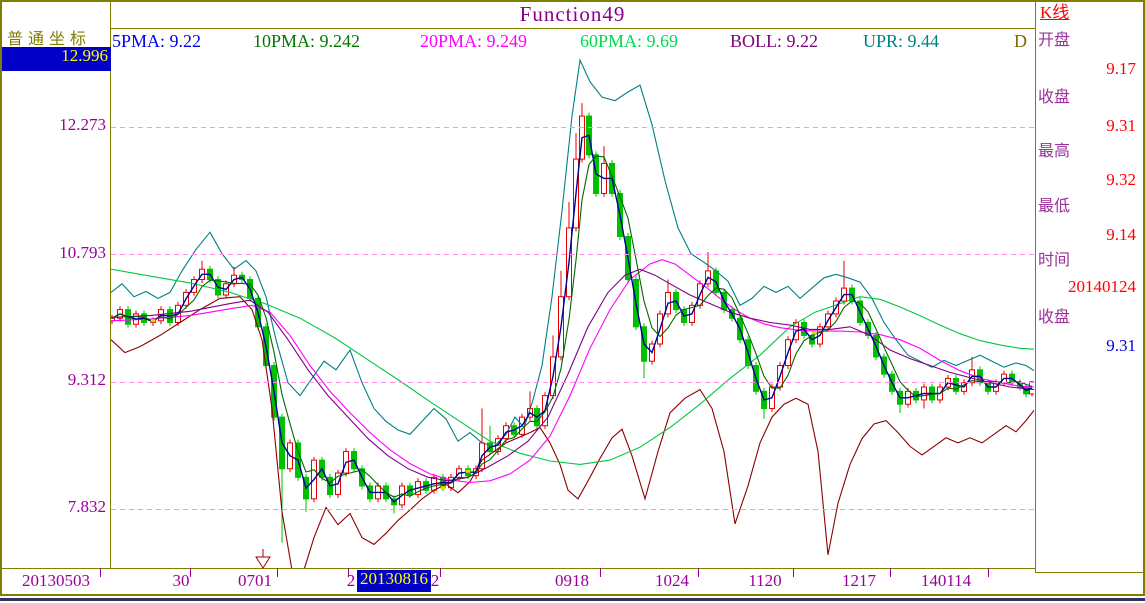 This screenshot has height=603, width=1145. Describe the element at coordinates (1054, 206) in the screenshot. I see `sidebar-label-3: 最低` at that location.